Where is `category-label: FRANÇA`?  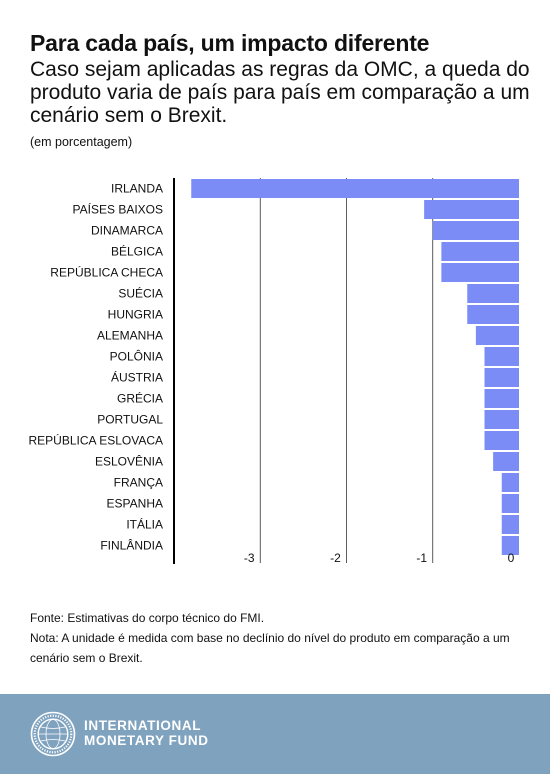 category-label: FRANÇA is located at coordinates (138, 483).